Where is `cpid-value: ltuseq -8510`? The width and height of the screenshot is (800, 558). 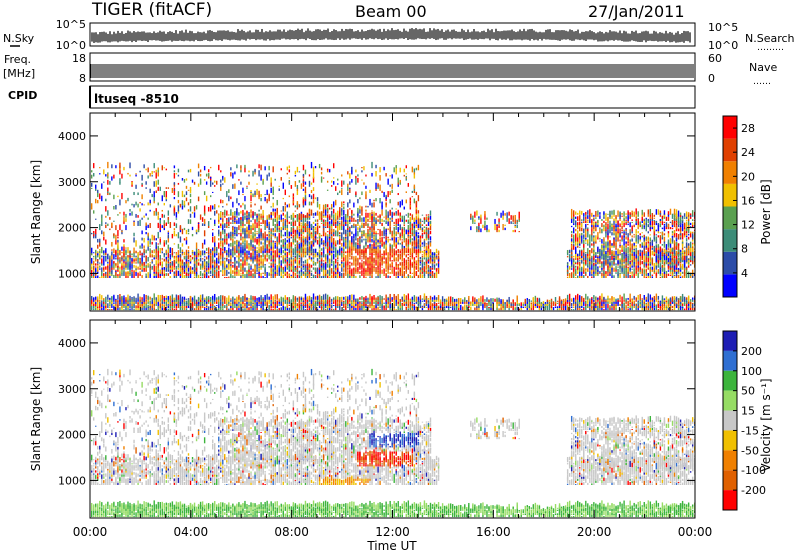
cpid-value: ltuseq -8510 is located at coordinates (136, 99).